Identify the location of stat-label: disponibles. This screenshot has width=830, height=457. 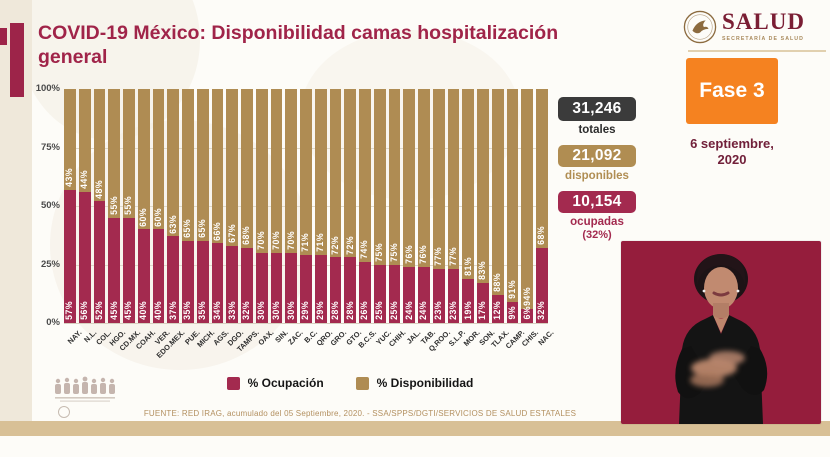
(597, 176).